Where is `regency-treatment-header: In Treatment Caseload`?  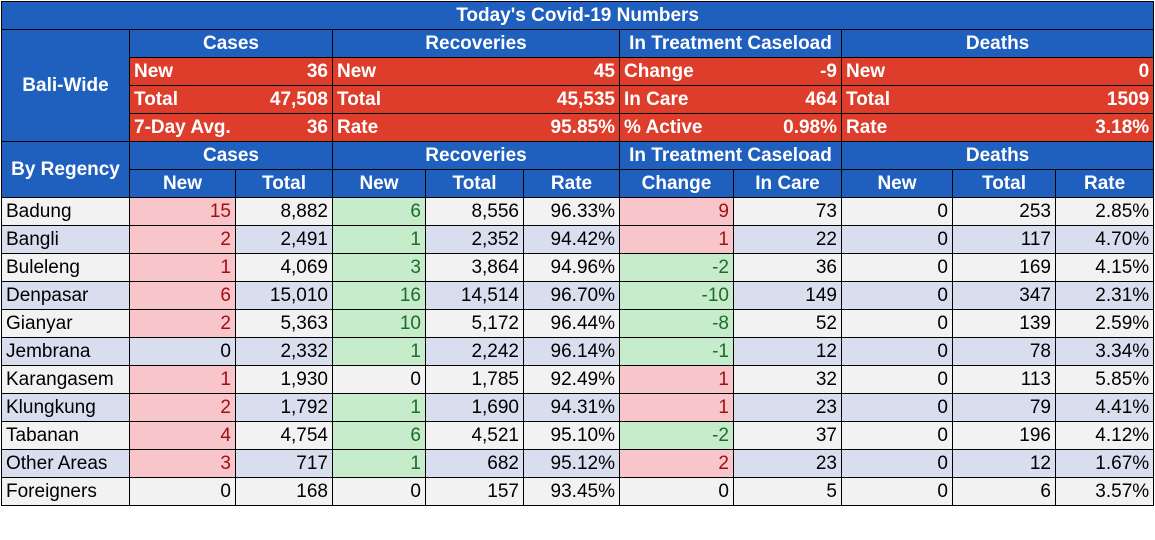
regency-treatment-header: In Treatment Caseload is located at coordinates (730, 155).